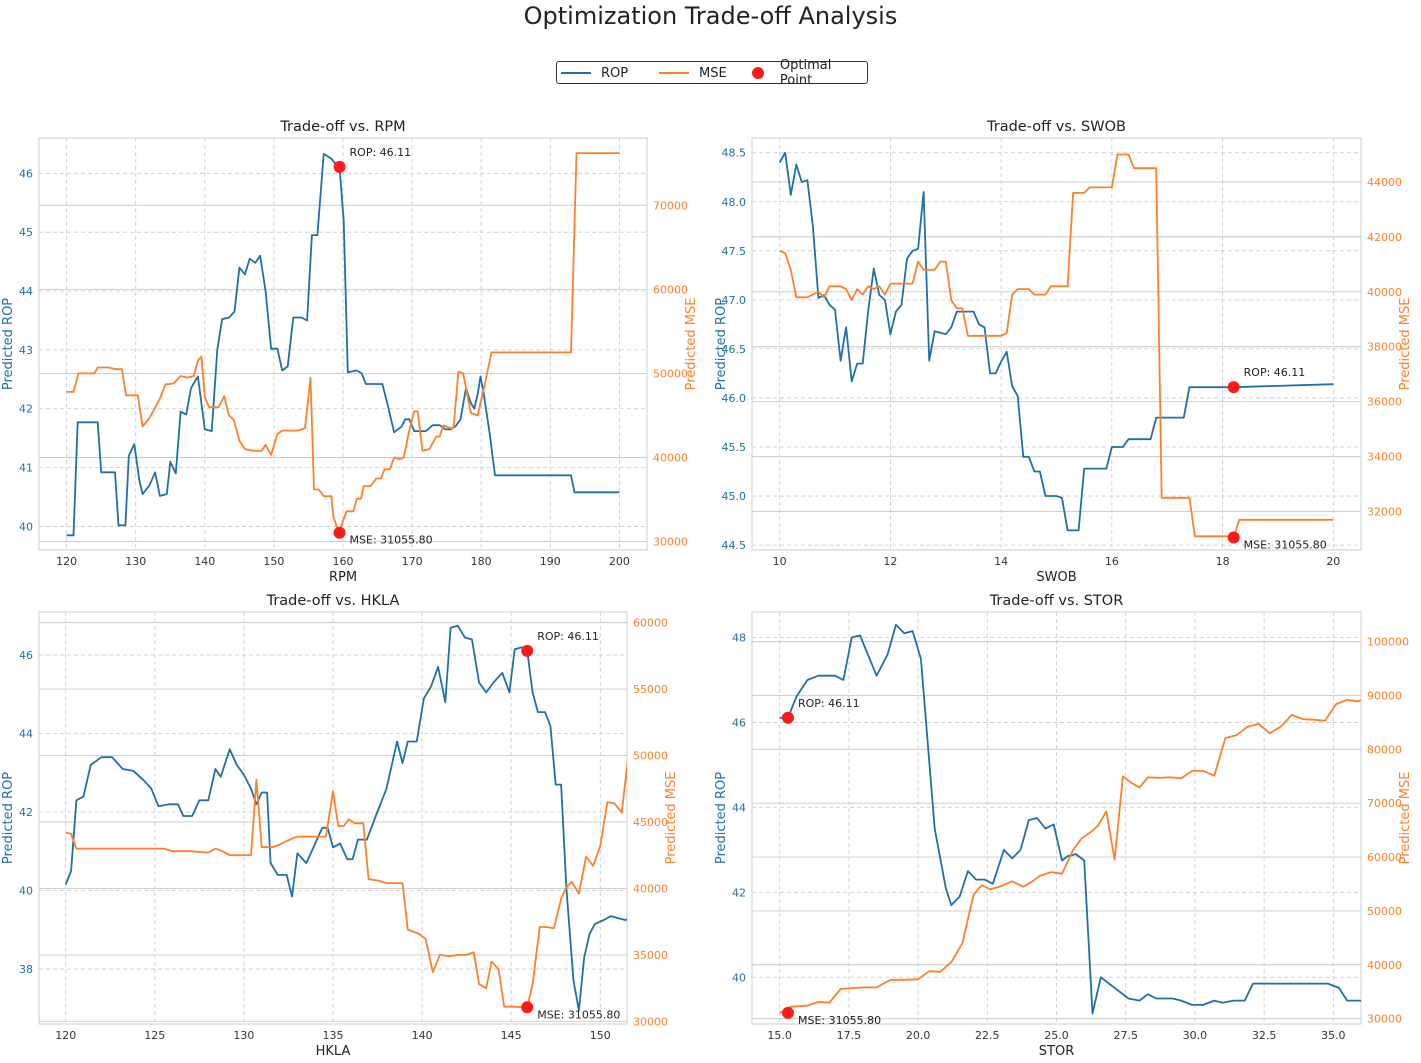  What do you see at coordinates (849, 1035) in the screenshot?
I see `x-tick-label: 17.5` at bounding box center [849, 1035].